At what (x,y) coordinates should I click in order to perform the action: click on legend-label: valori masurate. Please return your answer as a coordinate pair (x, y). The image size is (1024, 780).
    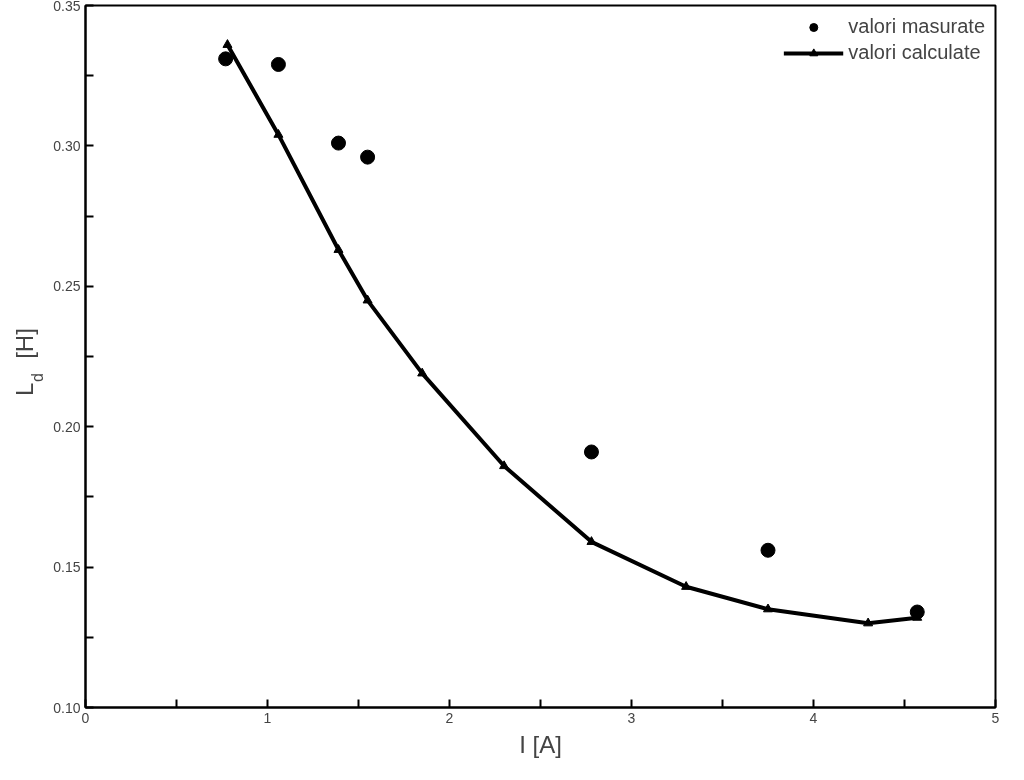
    Looking at the image, I should click on (916, 26).